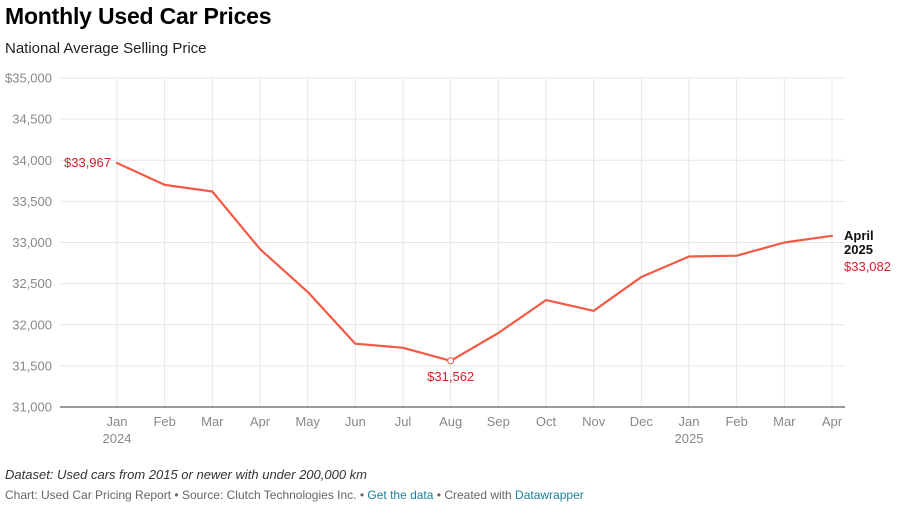 This screenshot has width=897, height=515. I want to click on end-label-year: 2025, so click(858, 249).